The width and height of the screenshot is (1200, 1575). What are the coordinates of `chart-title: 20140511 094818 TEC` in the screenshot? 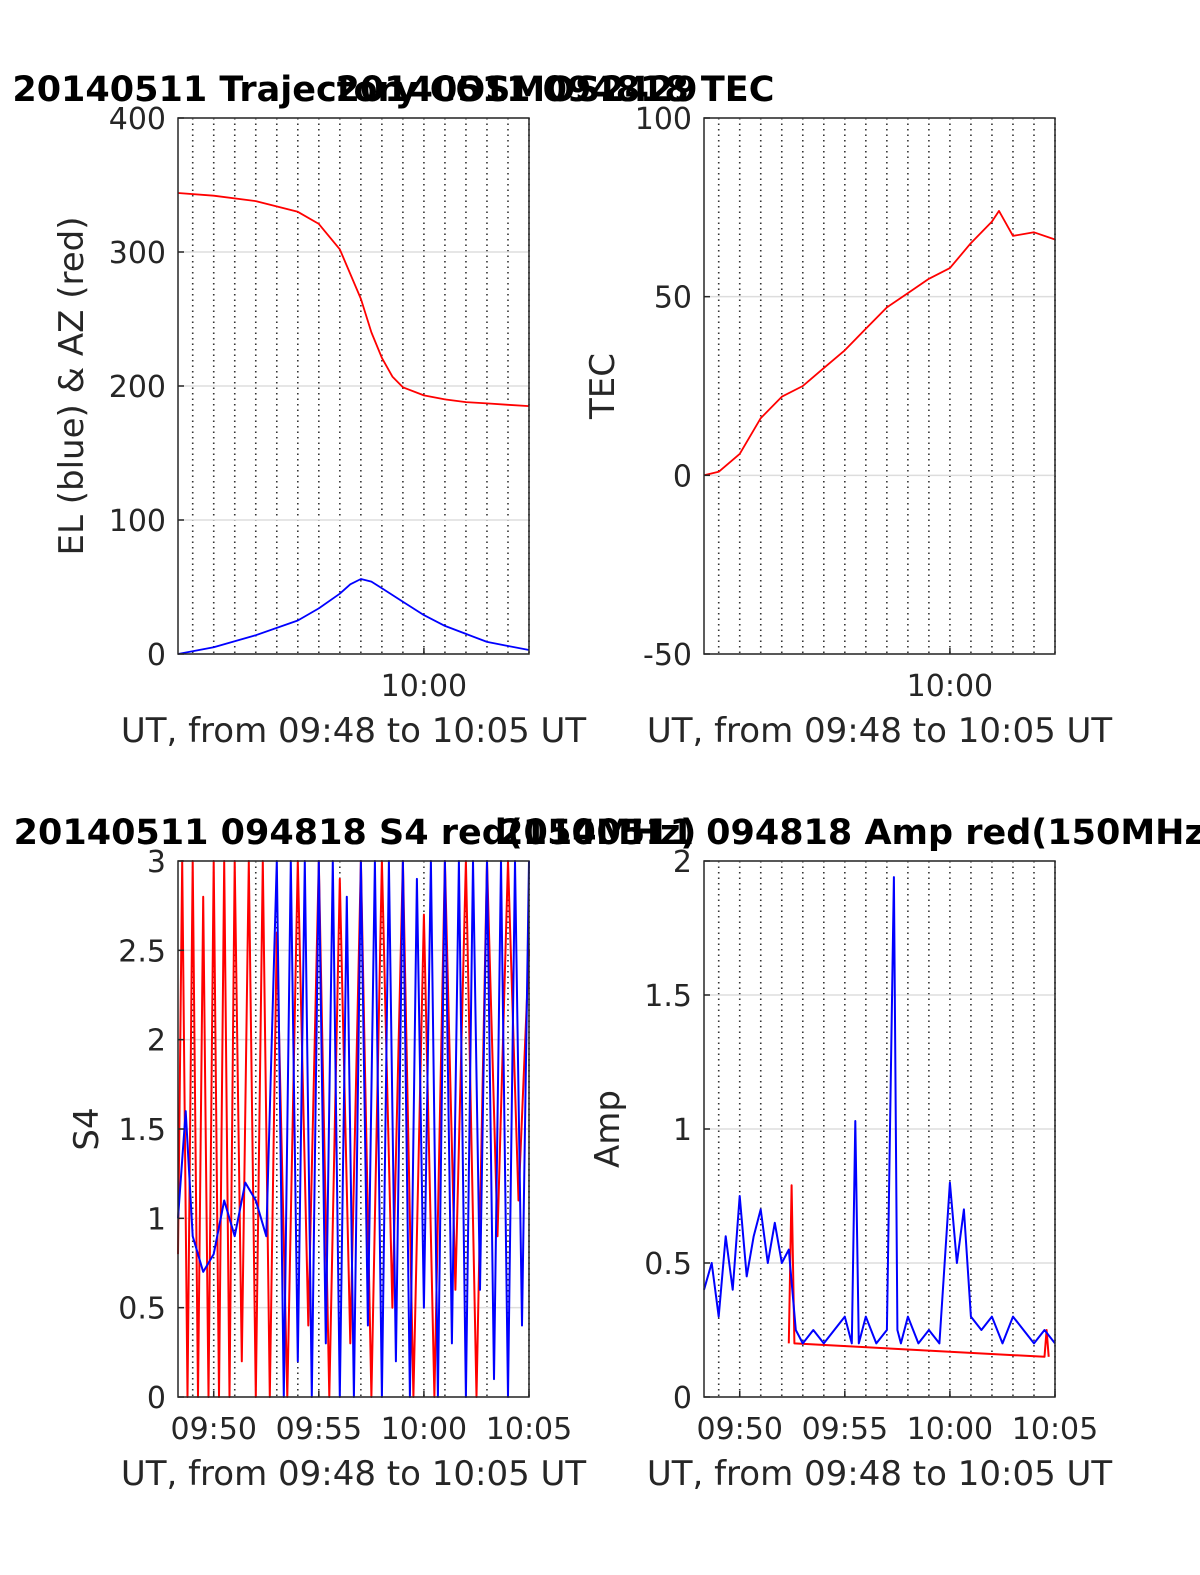 It's located at (555, 90).